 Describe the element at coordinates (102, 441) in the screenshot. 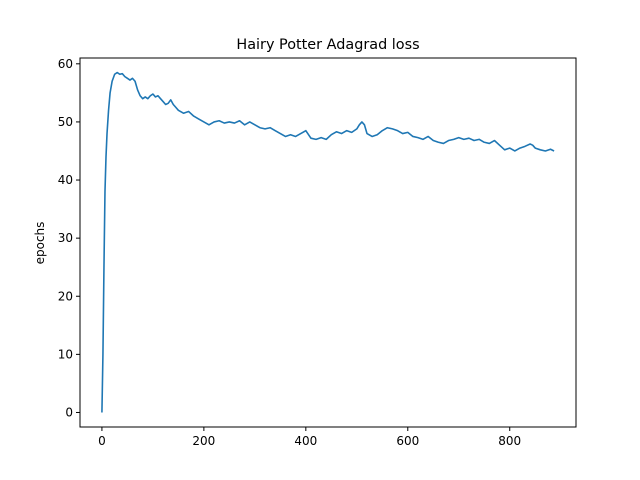

I see `x-tick-label: 0` at that location.